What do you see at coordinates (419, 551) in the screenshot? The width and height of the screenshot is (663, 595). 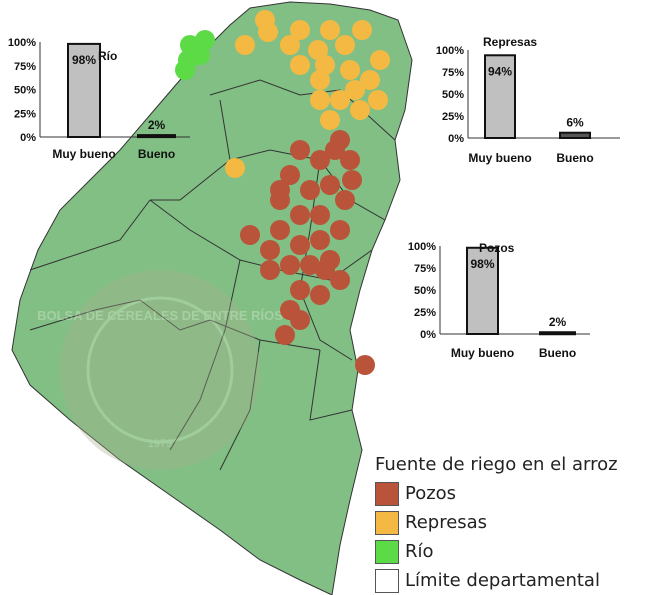 I see `legend-label: Río` at bounding box center [419, 551].